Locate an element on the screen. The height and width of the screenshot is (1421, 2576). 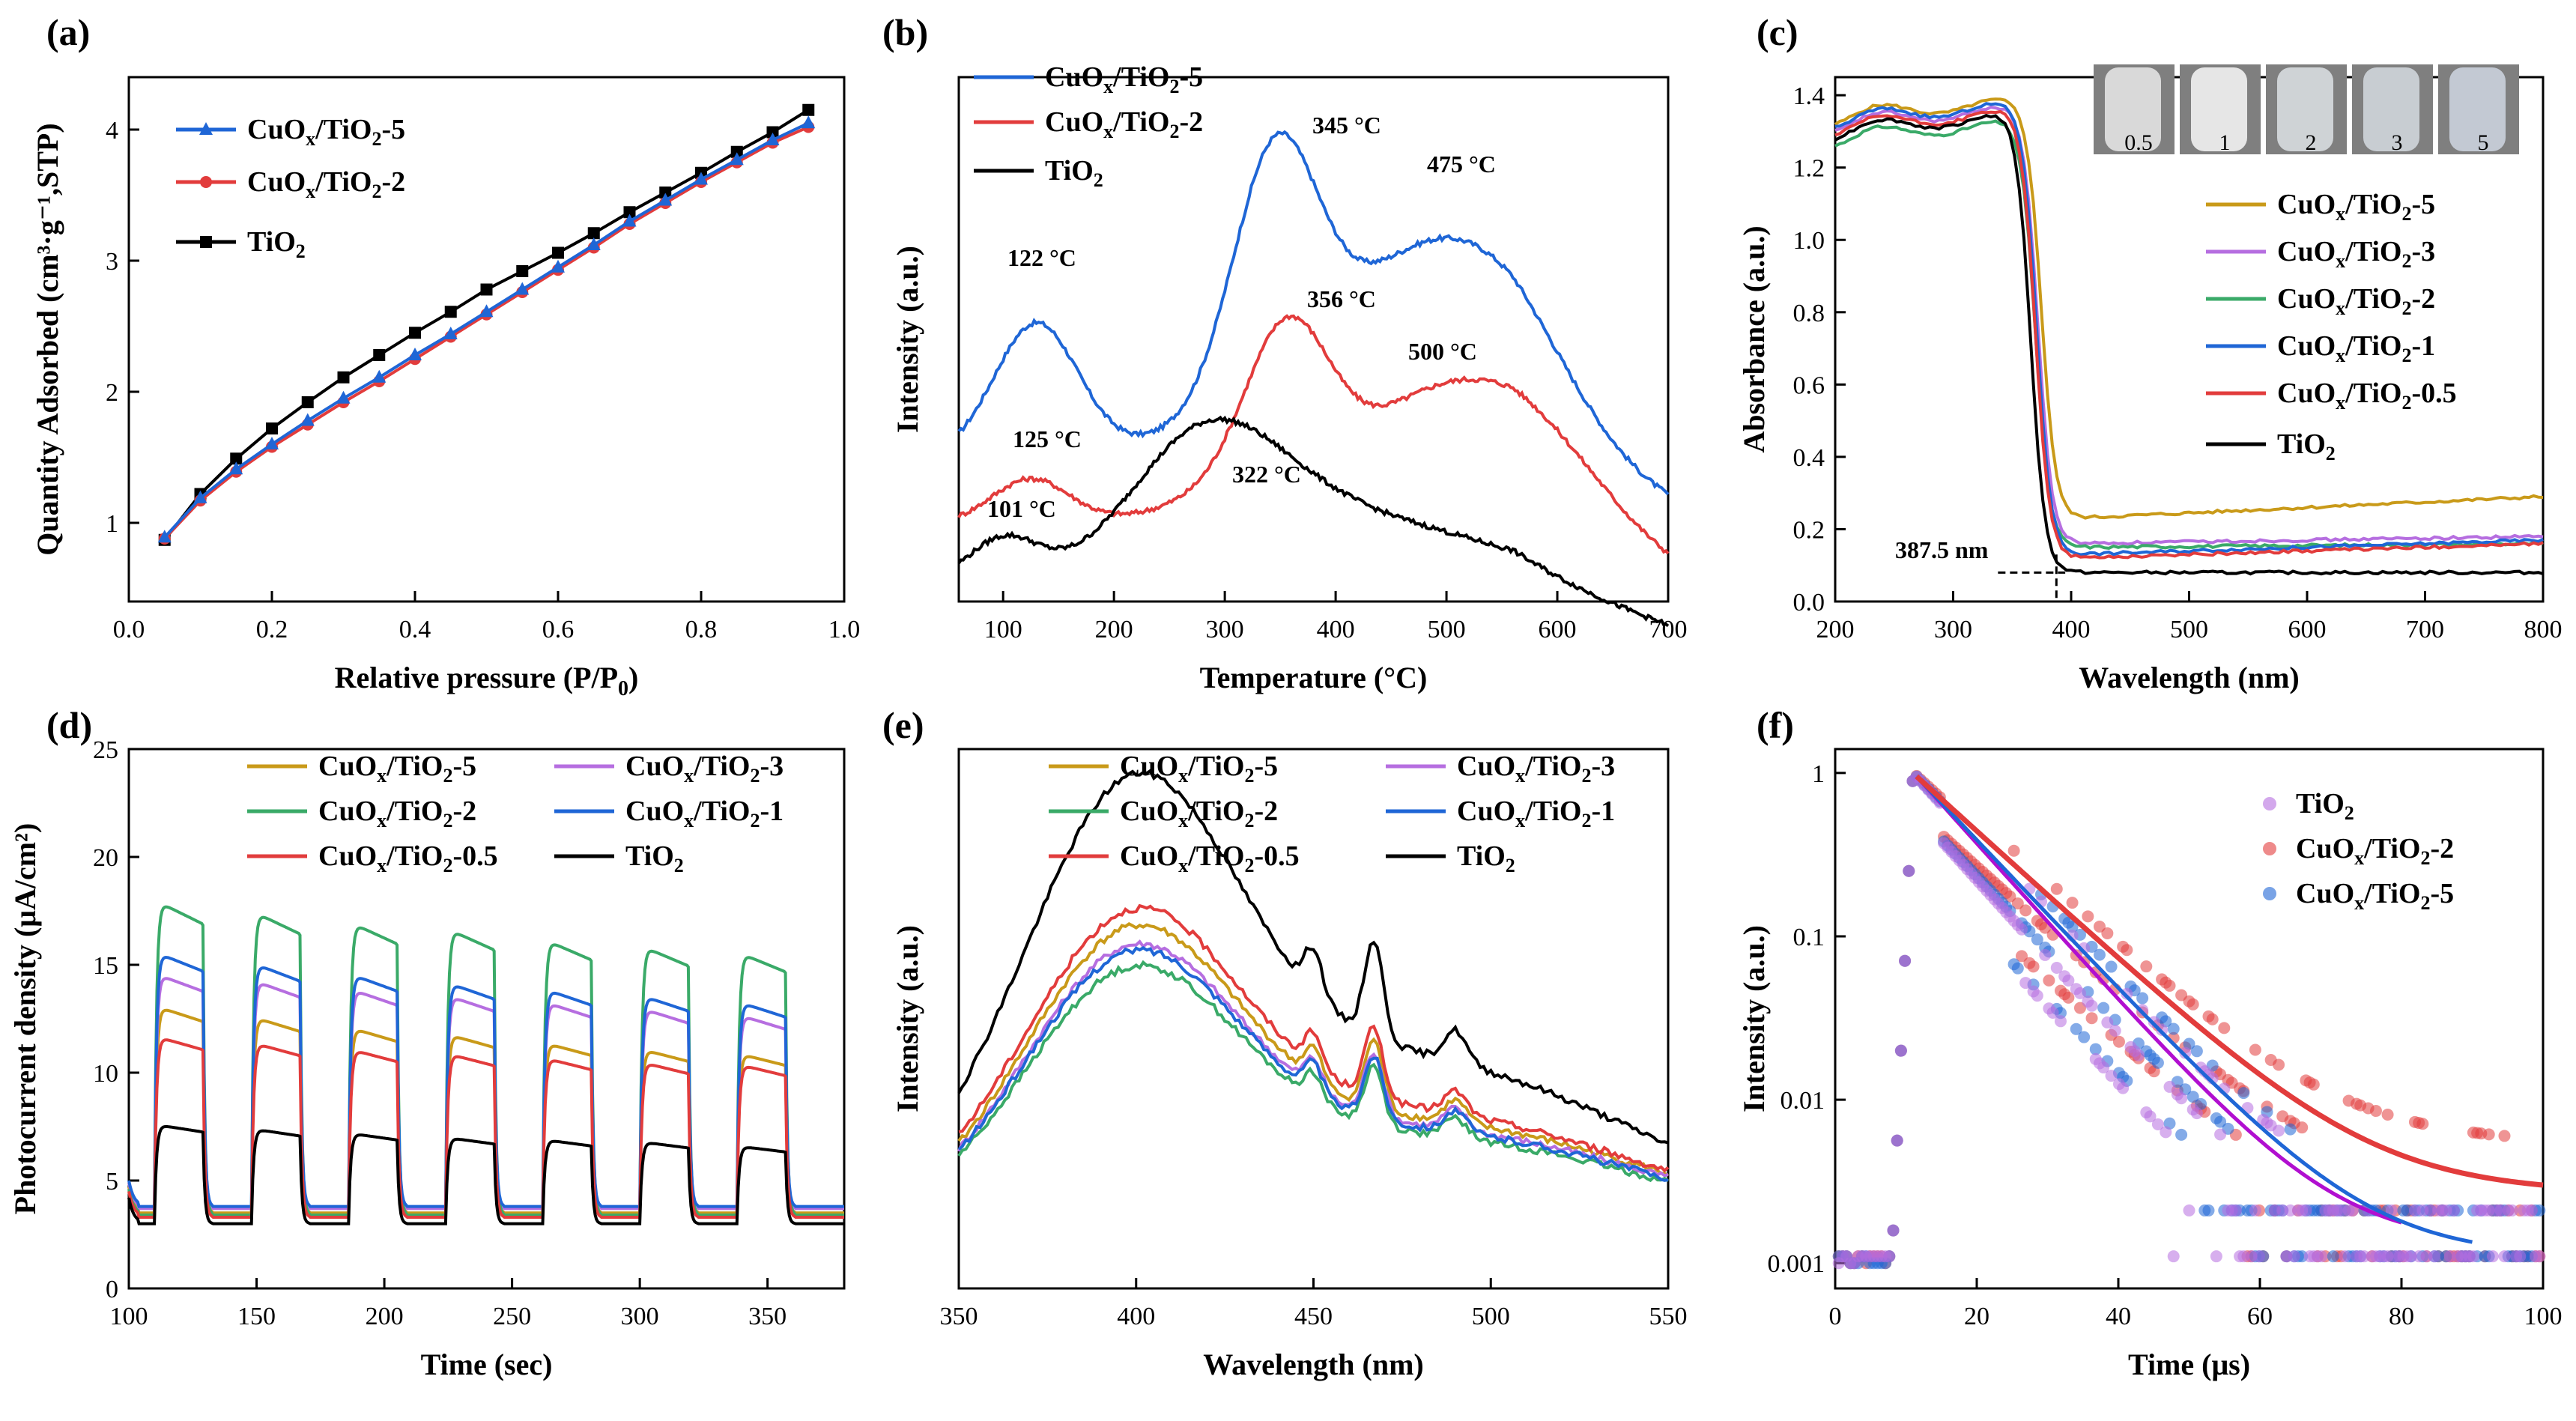
panel-label: (b) is located at coordinates (905, 32).